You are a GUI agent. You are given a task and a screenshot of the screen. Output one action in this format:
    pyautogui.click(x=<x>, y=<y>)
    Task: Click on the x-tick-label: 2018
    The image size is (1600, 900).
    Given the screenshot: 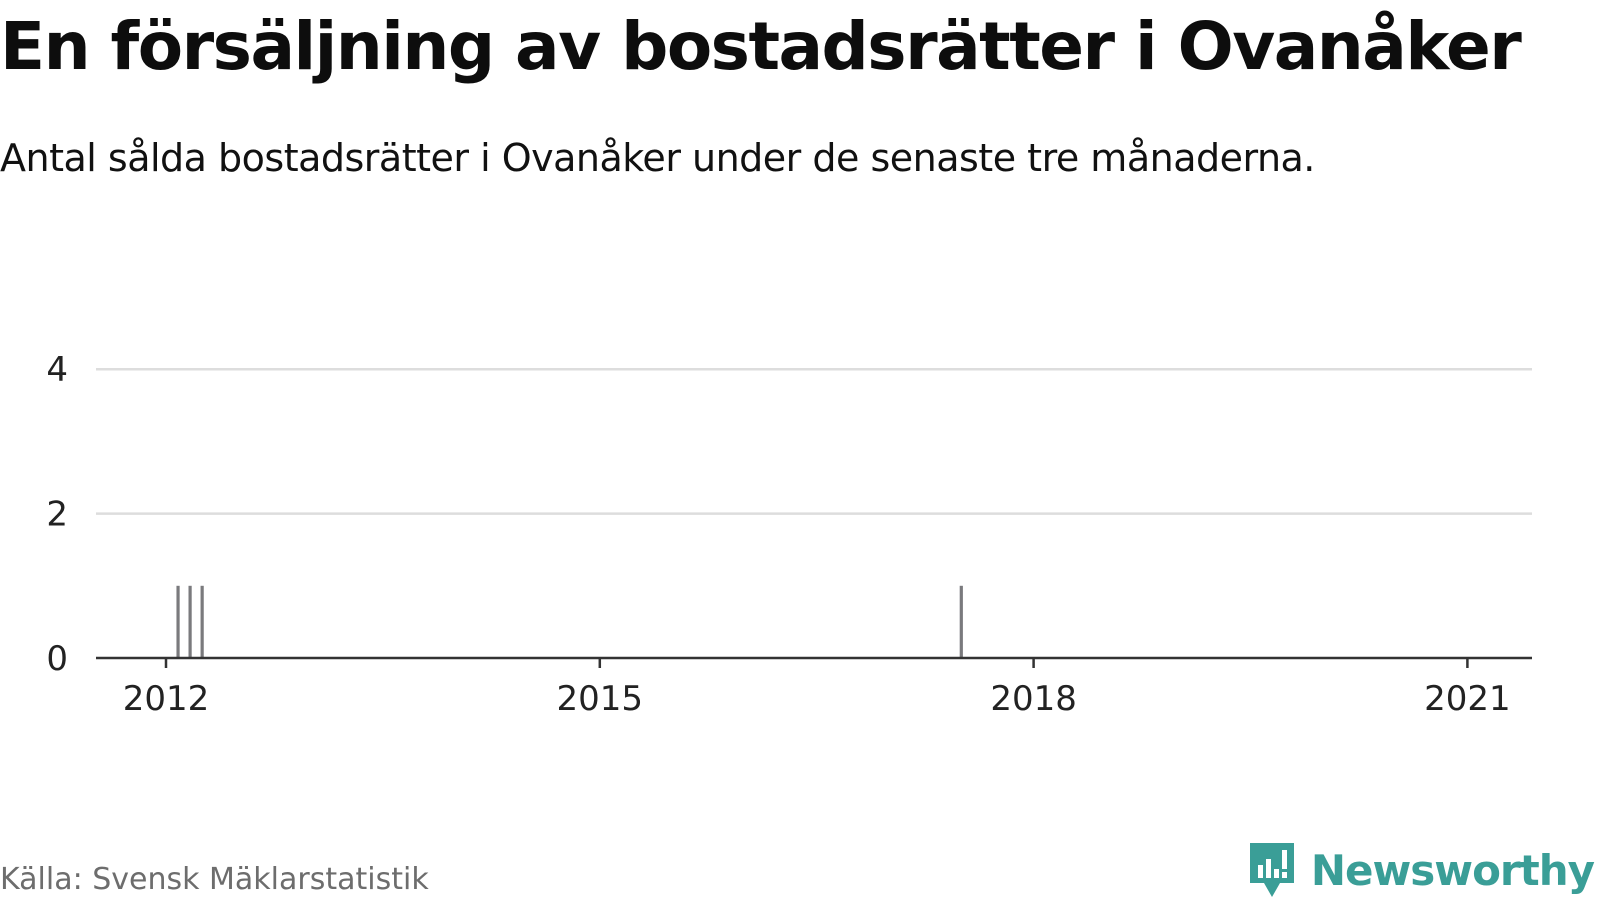 What is the action you would take?
    pyautogui.click(x=1033, y=699)
    